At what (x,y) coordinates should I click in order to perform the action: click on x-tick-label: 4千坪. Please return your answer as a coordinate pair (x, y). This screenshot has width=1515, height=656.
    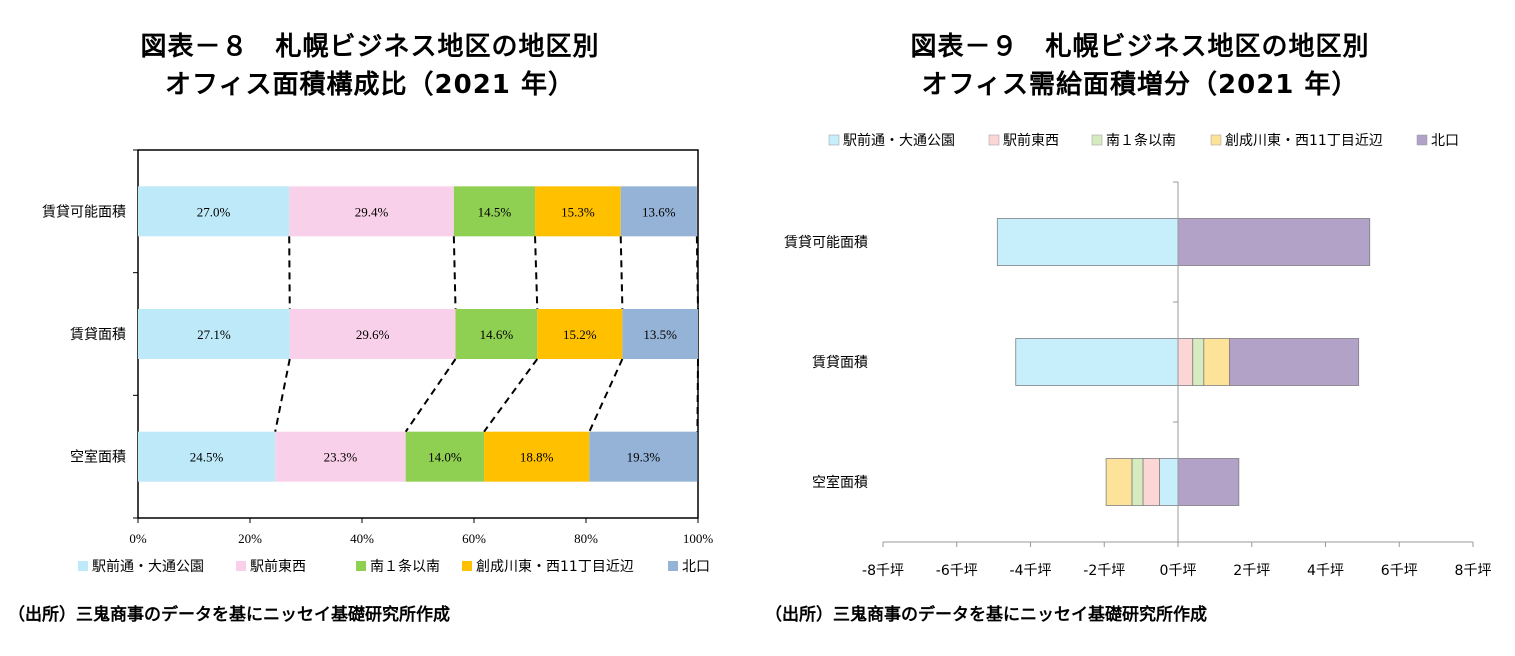
    Looking at the image, I should click on (1325, 571).